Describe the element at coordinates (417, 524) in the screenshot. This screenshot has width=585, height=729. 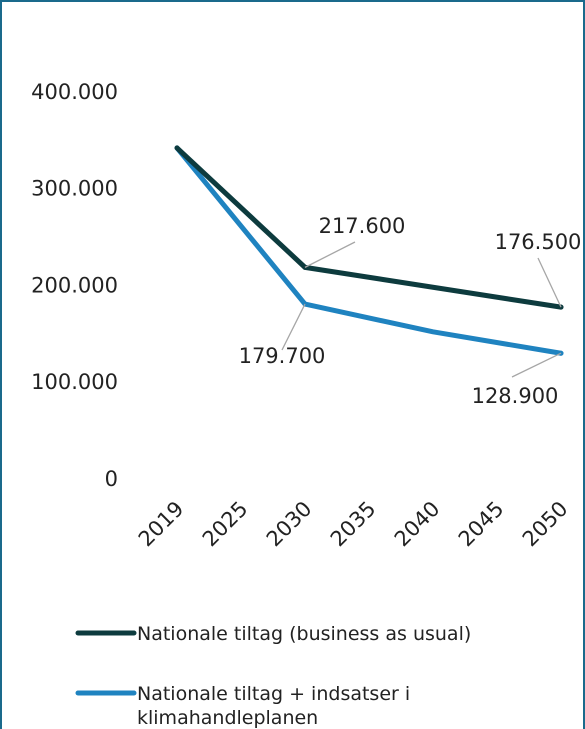
I see `x-tick-label: 2040` at that location.